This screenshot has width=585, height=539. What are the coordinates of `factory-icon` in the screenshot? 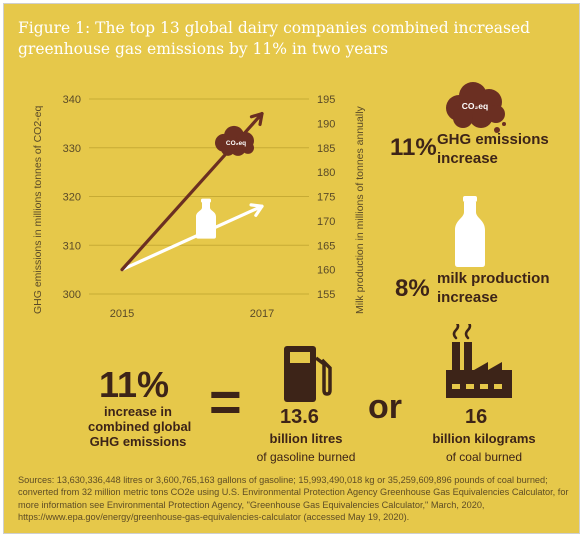 It's located at (479, 361).